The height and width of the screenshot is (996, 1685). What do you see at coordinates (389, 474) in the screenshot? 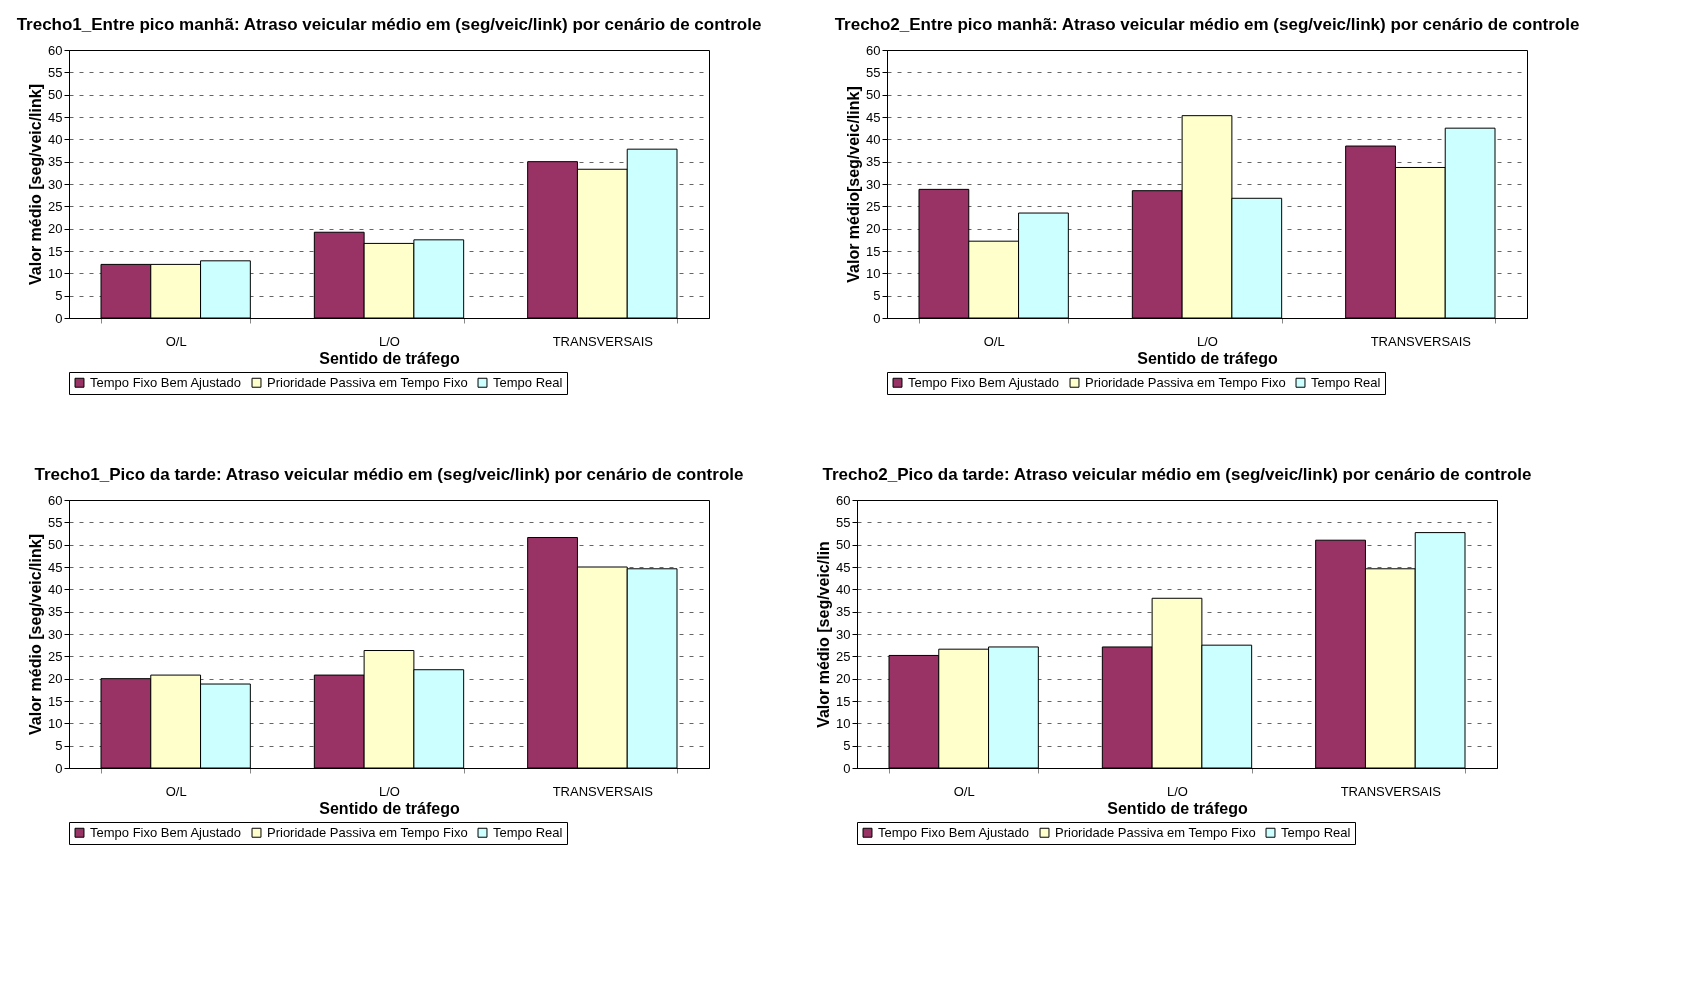
I see `chart-title: Trecho1_Pico da tarde: Atraso veicular médio em (seg/veic/link) por cenário de controle` at bounding box center [389, 474].